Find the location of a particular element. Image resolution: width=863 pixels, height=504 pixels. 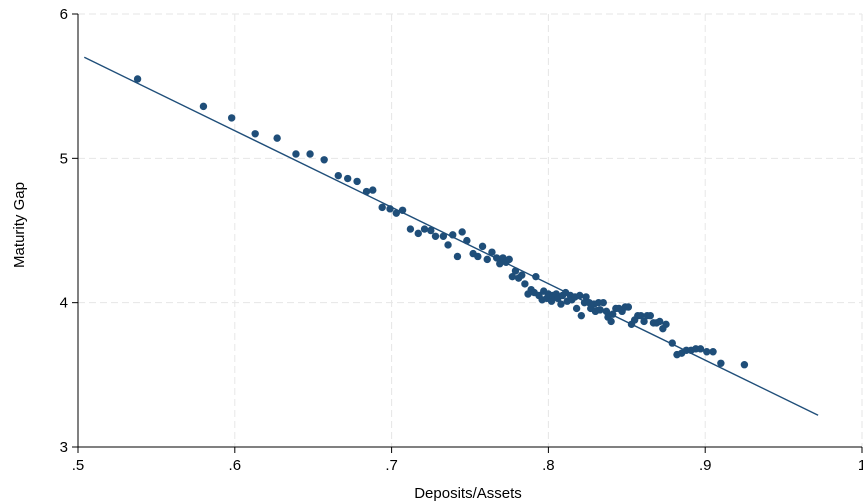

y-tick-label: 6 is located at coordinates (64, 14).